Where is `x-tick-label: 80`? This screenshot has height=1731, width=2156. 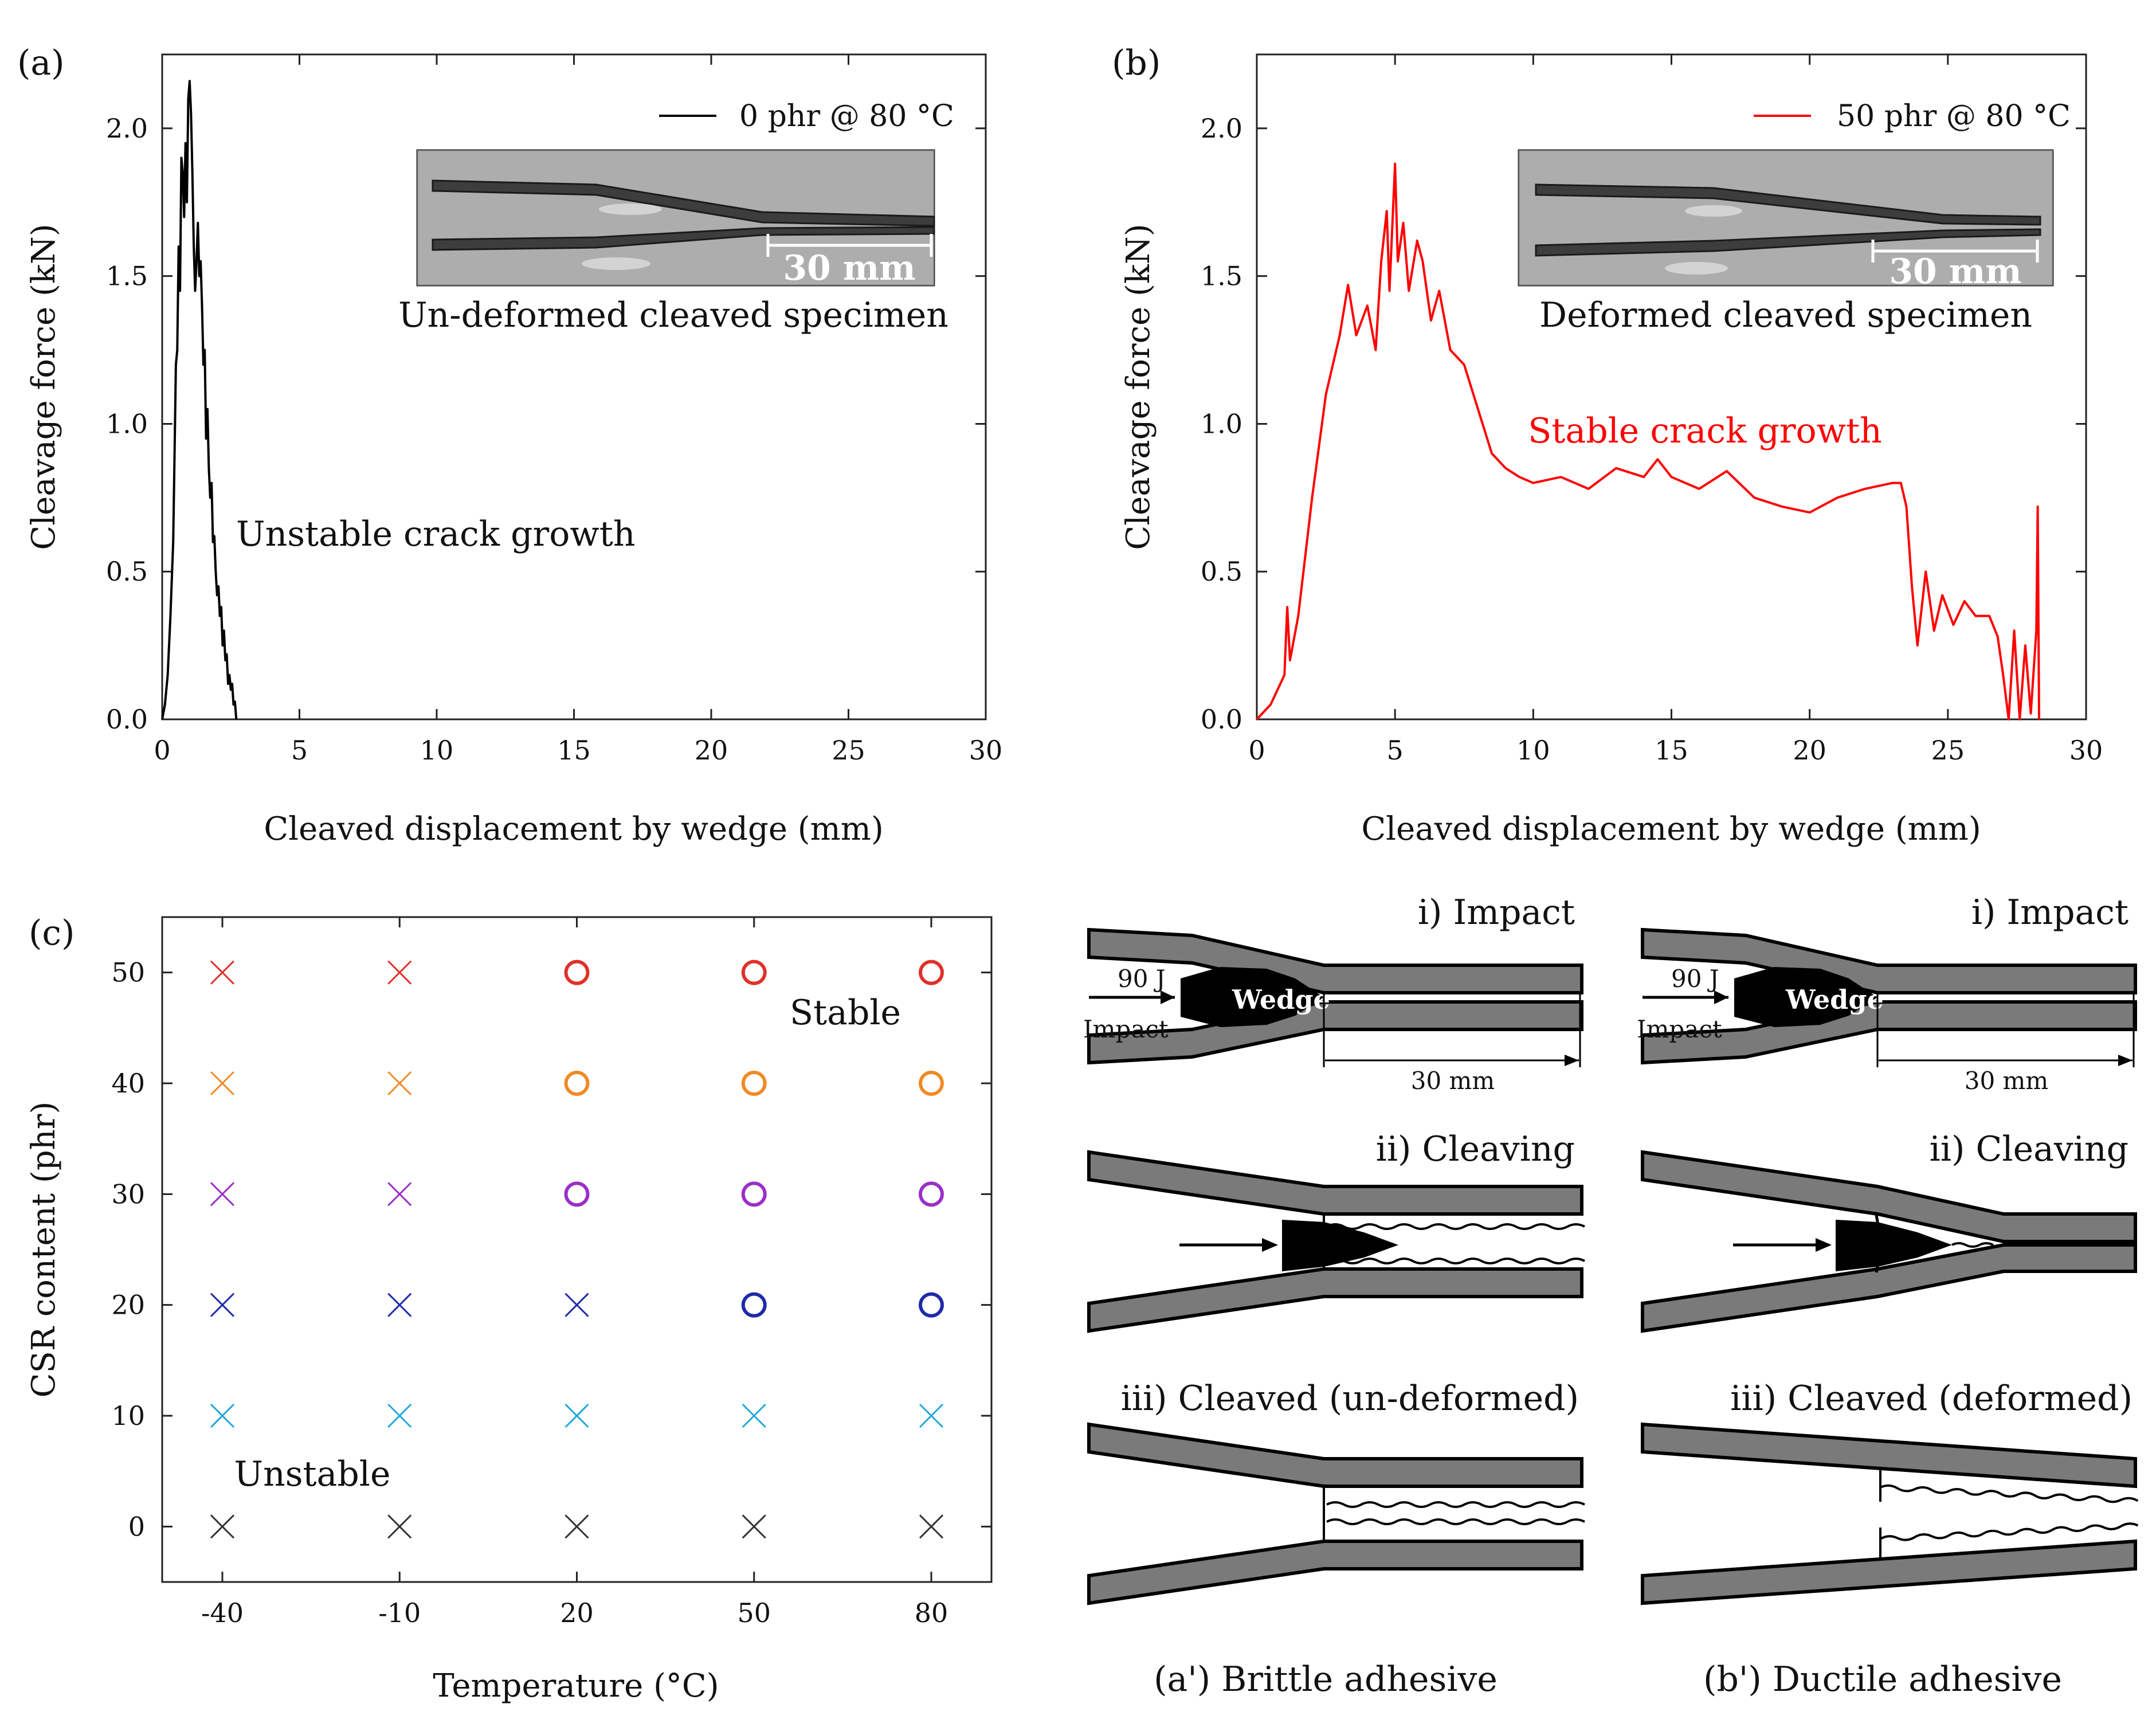 x-tick-label: 80 is located at coordinates (931, 1613).